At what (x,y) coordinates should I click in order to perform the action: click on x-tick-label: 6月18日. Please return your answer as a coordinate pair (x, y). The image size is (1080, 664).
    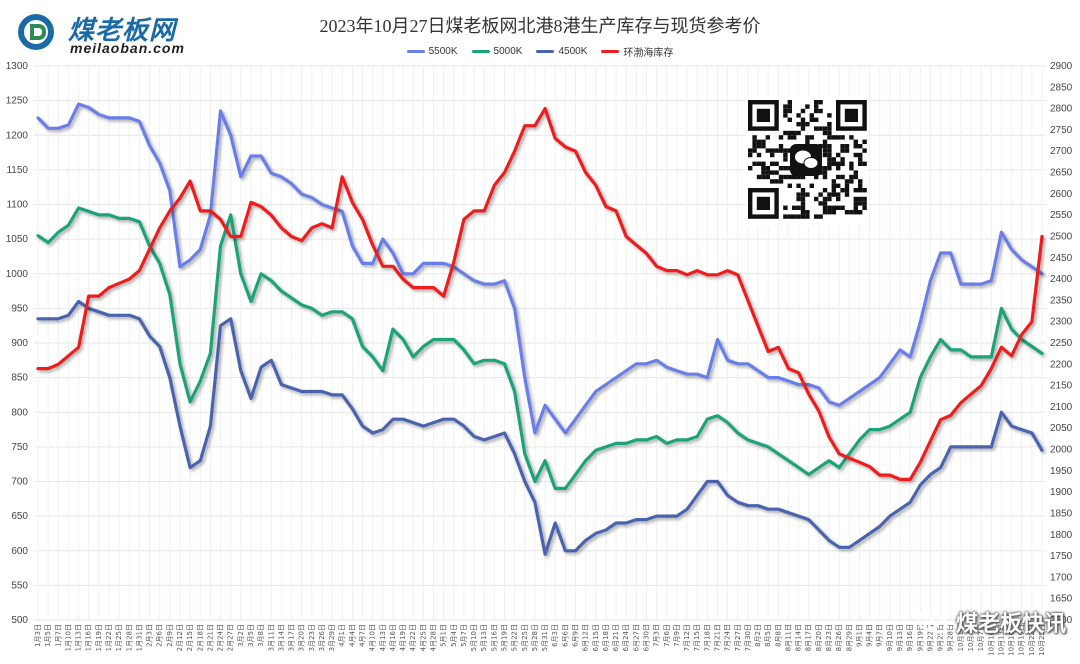
    Looking at the image, I should click on (606, 637).